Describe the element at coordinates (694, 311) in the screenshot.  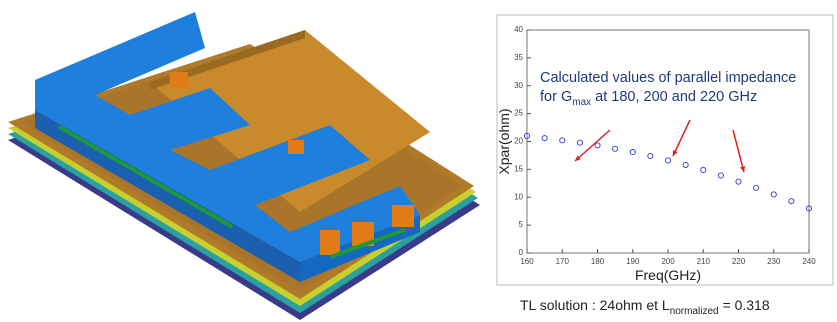
I see `caption-sub: normalized` at that location.